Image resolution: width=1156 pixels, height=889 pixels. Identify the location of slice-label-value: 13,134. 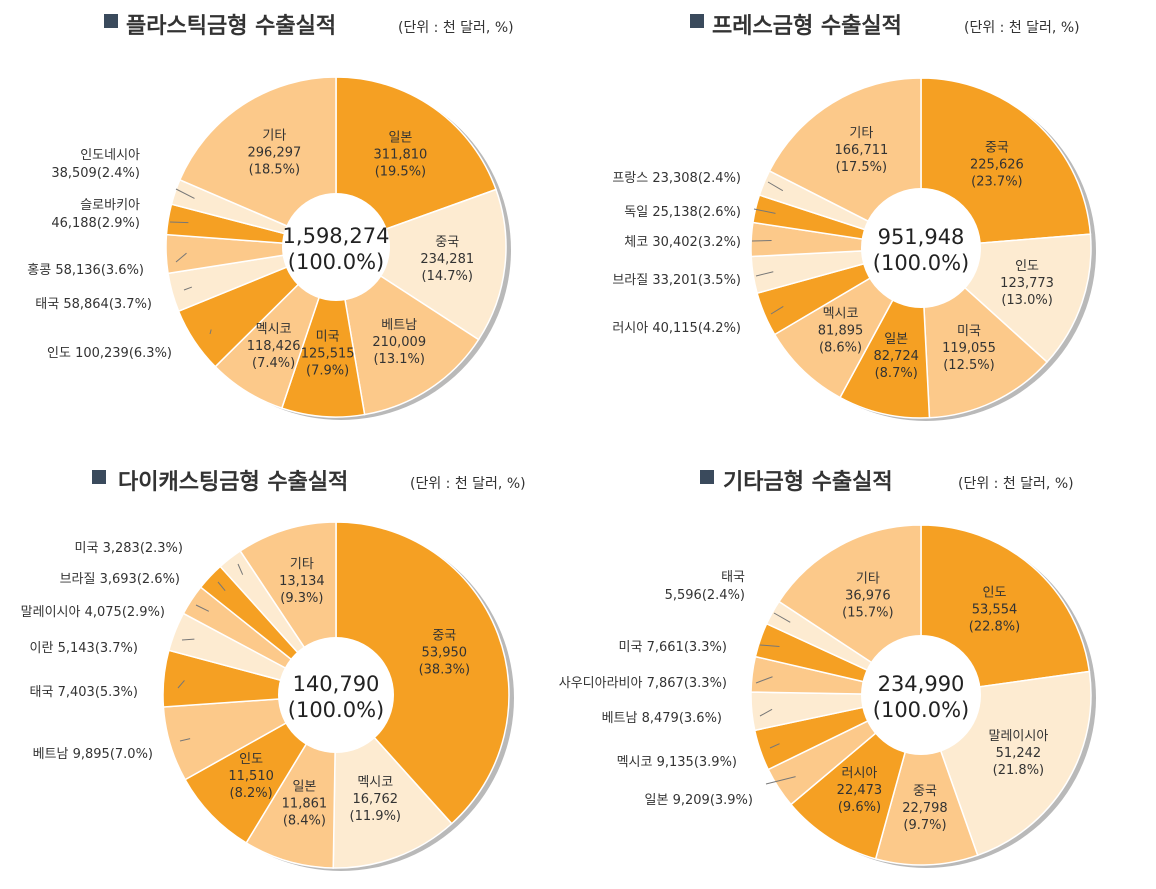
(302, 581).